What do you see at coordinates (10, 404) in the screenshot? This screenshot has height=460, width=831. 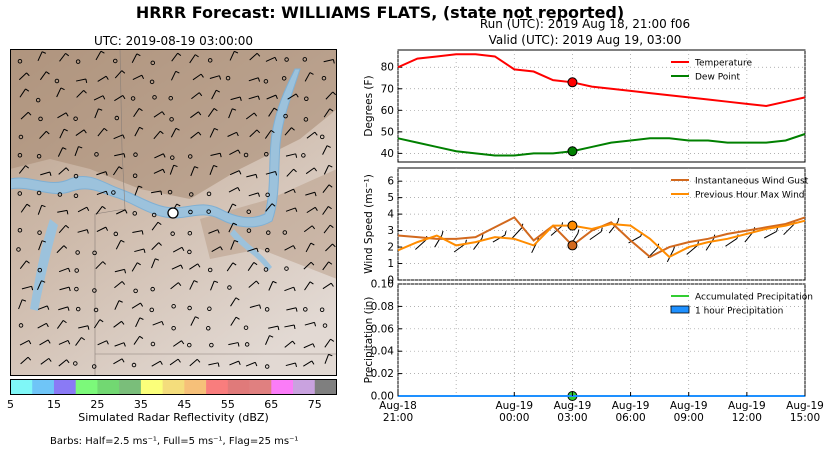 I see `colorbar-tick-label: 5` at bounding box center [10, 404].